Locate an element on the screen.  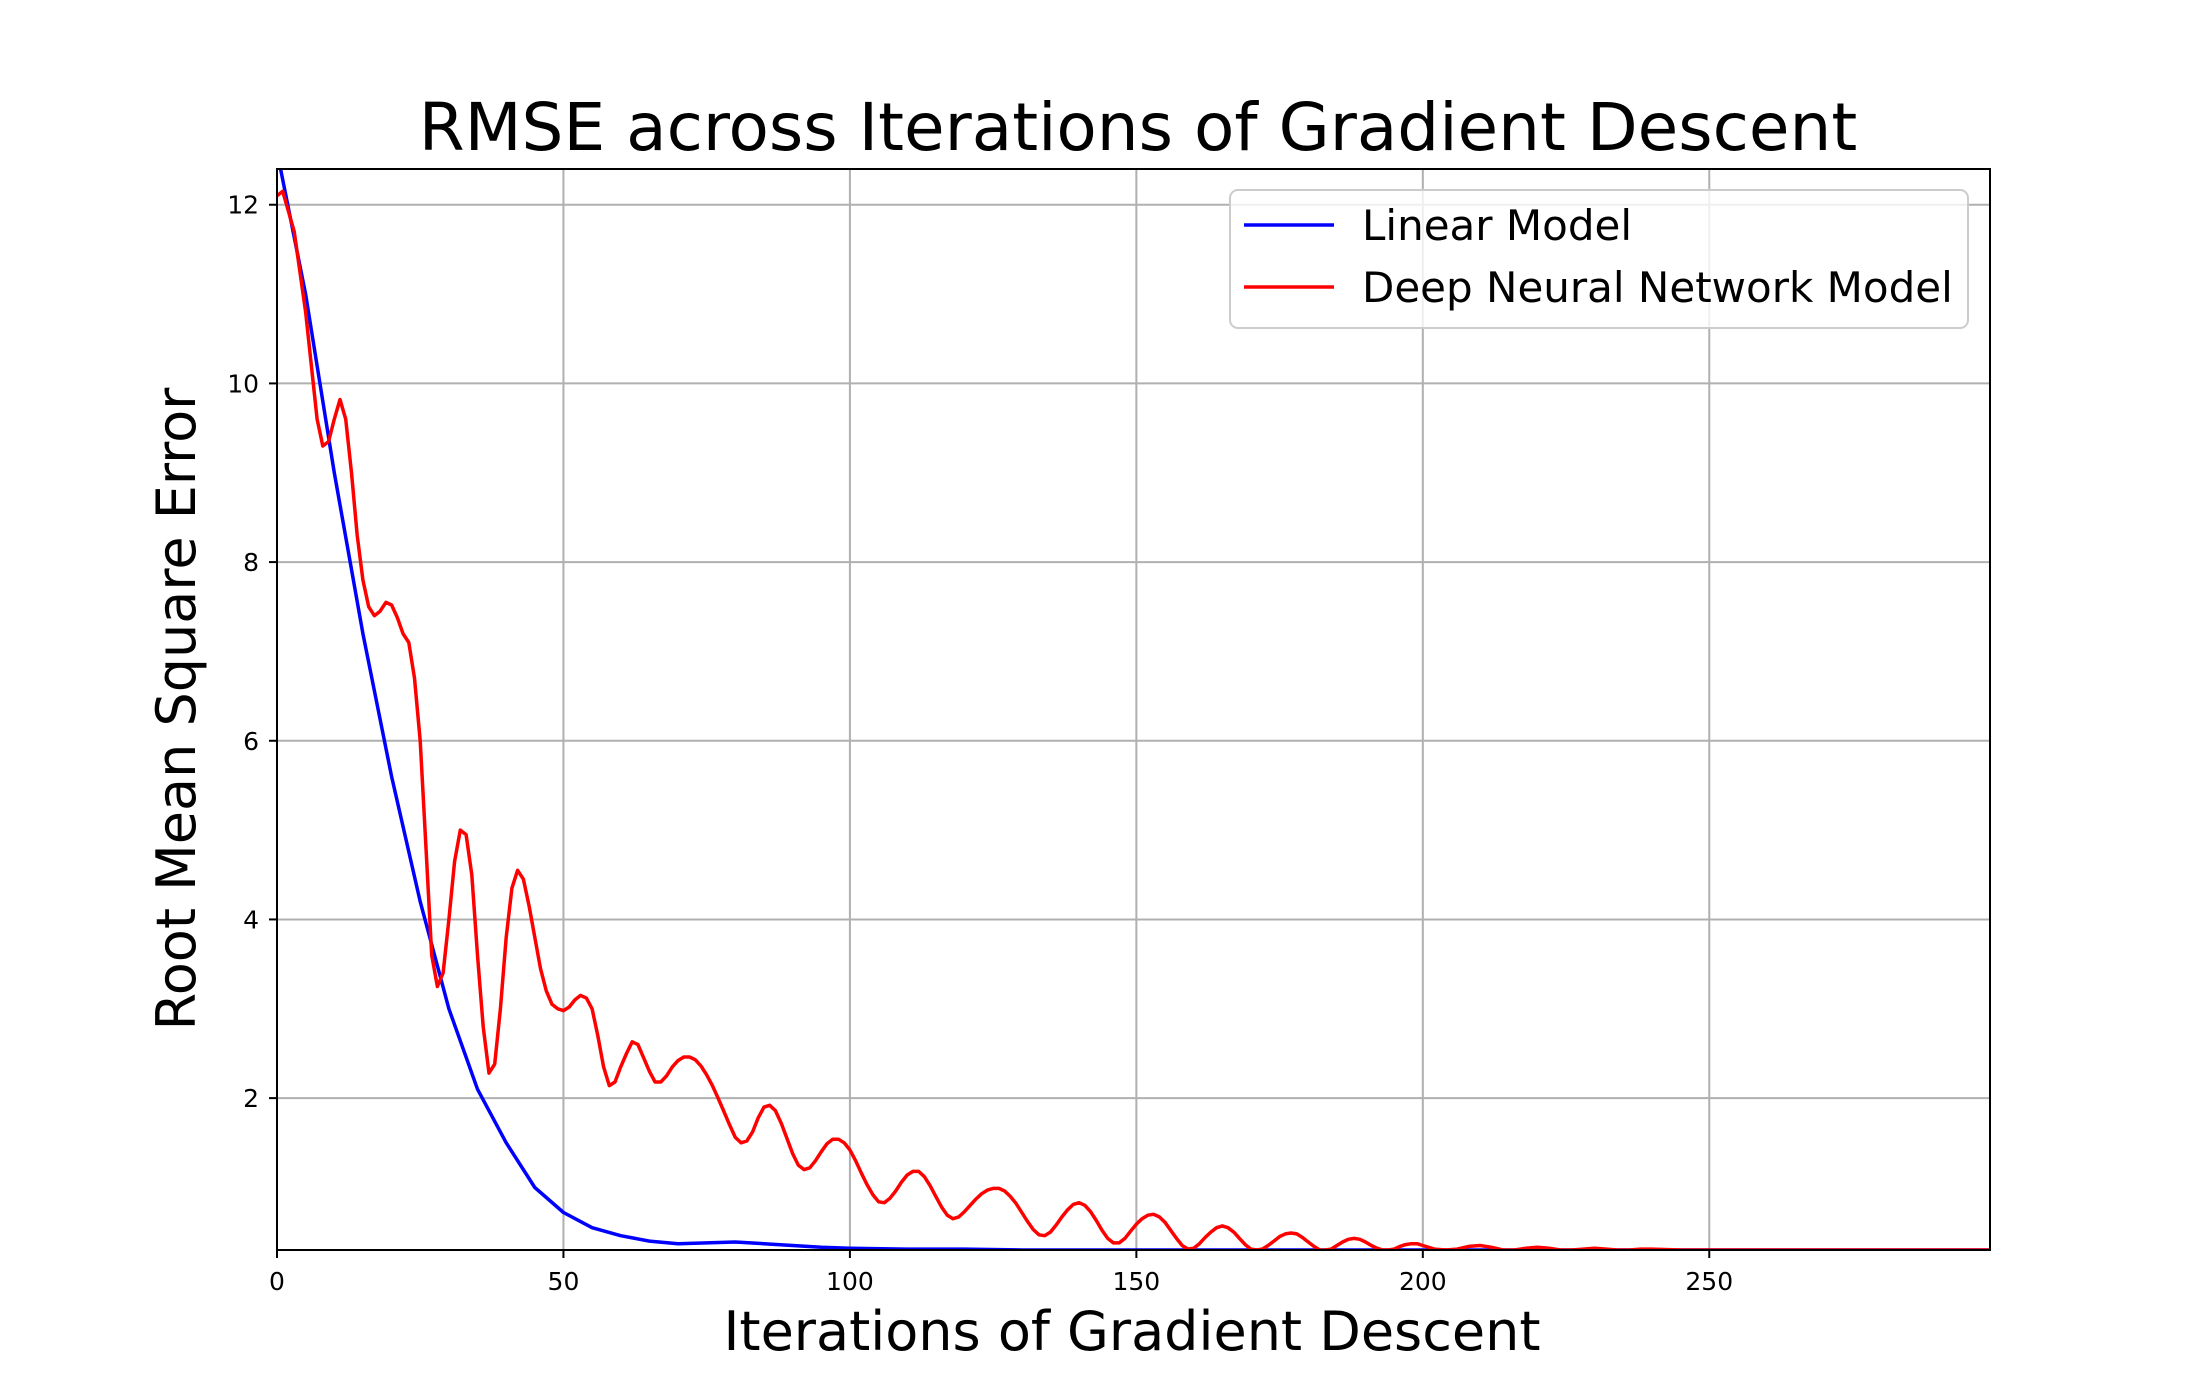
legend-box is located at coordinates (1599, 259).